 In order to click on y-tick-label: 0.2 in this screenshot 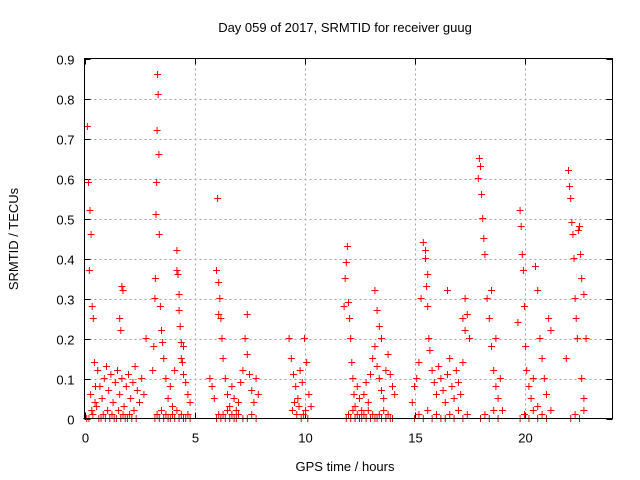, I will do `click(65, 340)`.